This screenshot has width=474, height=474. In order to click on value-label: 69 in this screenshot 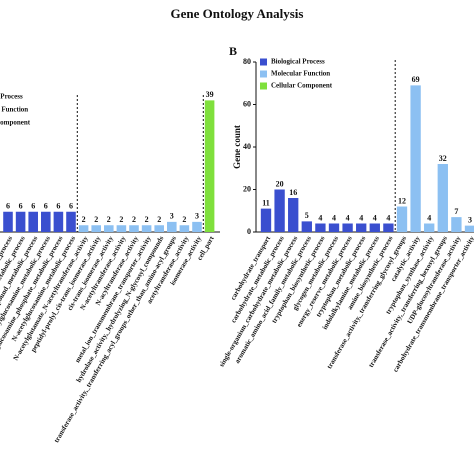, I will do `click(416, 79)`.